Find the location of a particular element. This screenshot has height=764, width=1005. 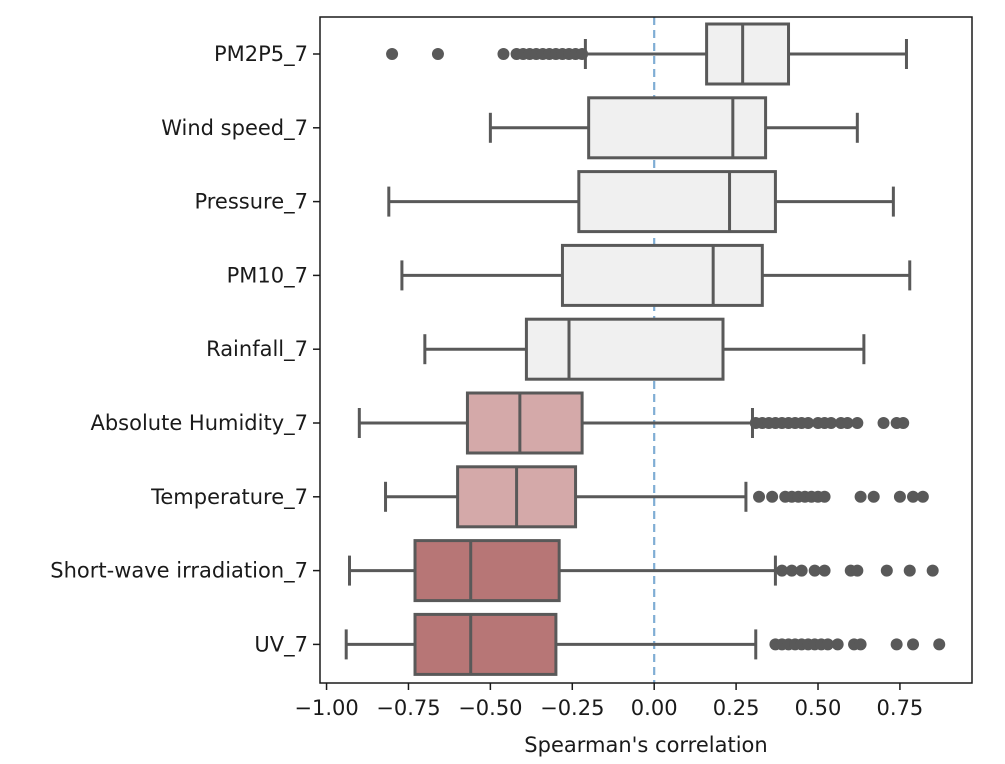

x-tick-label: 0.50 is located at coordinates (818, 708).